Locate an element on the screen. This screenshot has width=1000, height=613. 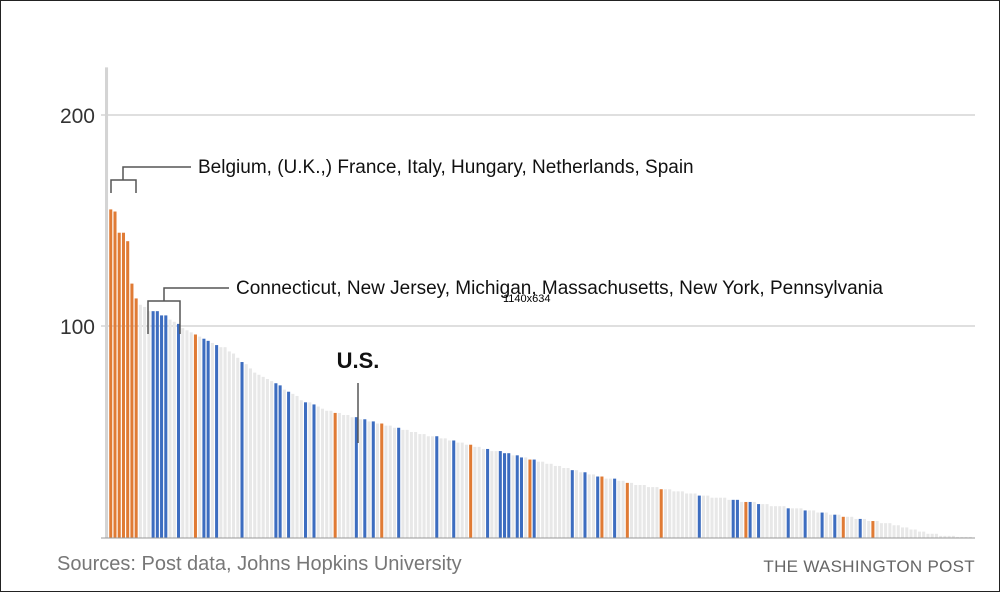
bar-us is located at coordinates (399, 482).